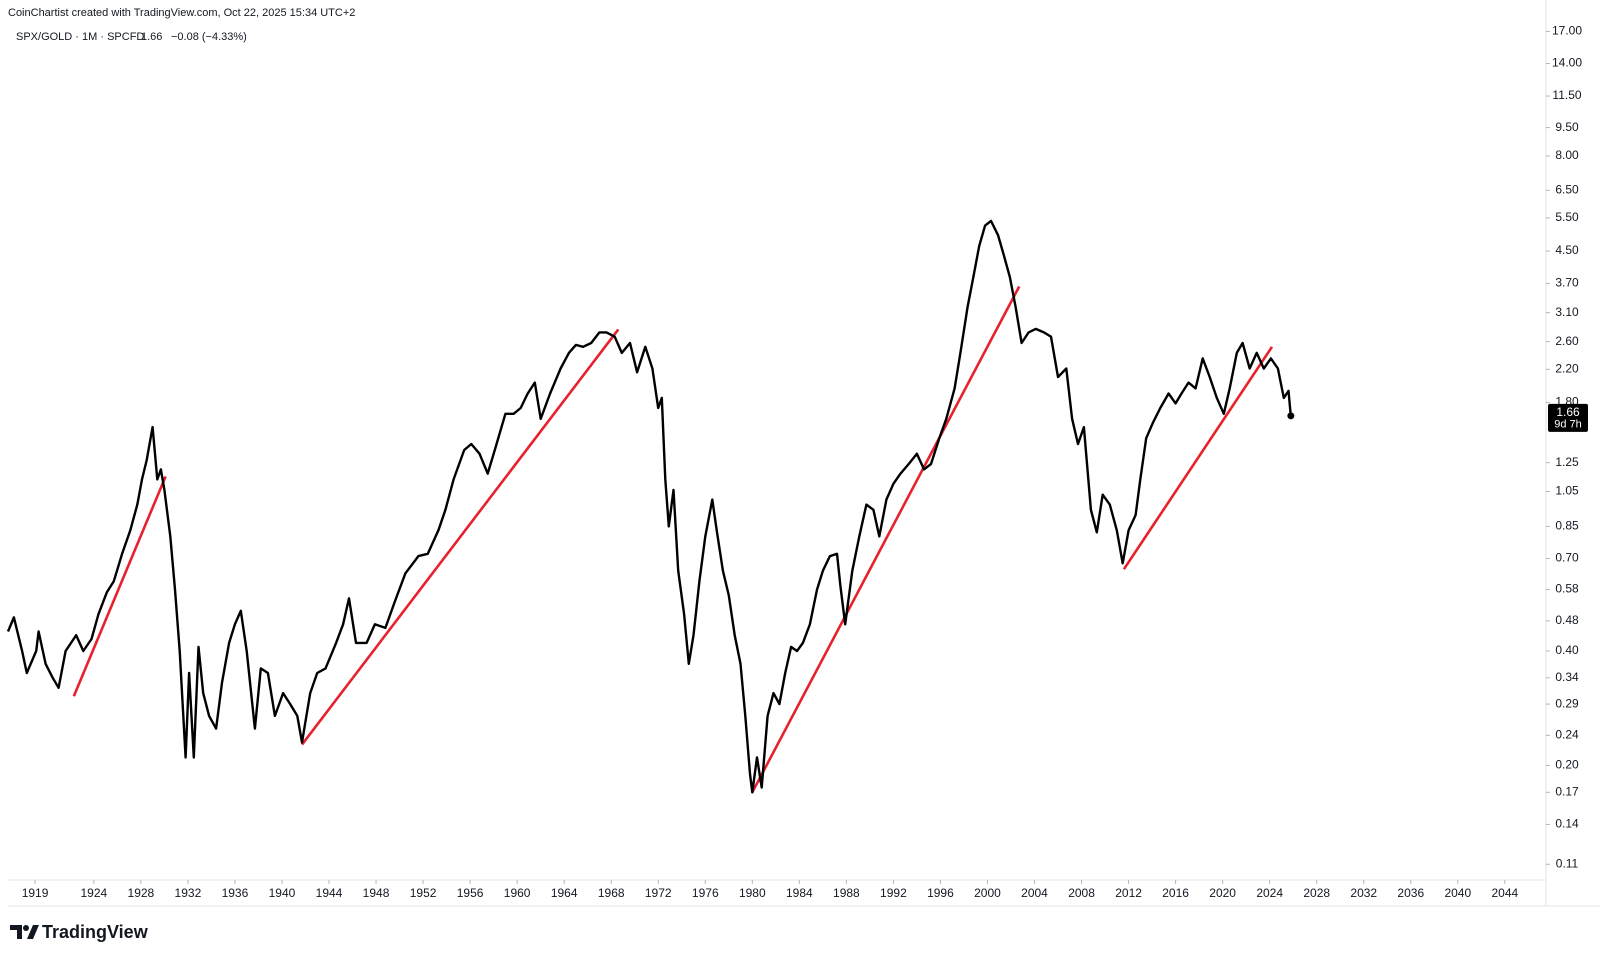 The image size is (1600, 958). Describe the element at coordinates (1175, 893) in the screenshot. I see `x-tick-label: 2016` at that location.